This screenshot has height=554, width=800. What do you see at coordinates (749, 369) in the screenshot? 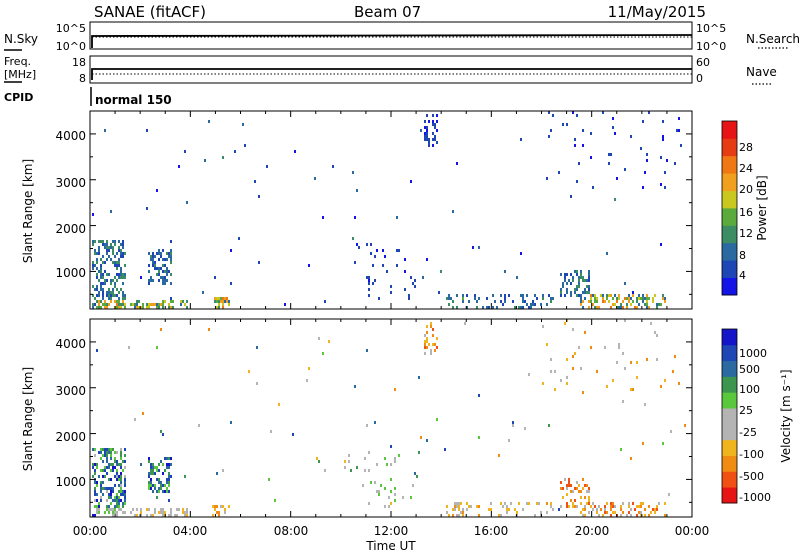
I see `velocity-bar-tick-500: 500` at bounding box center [749, 369].